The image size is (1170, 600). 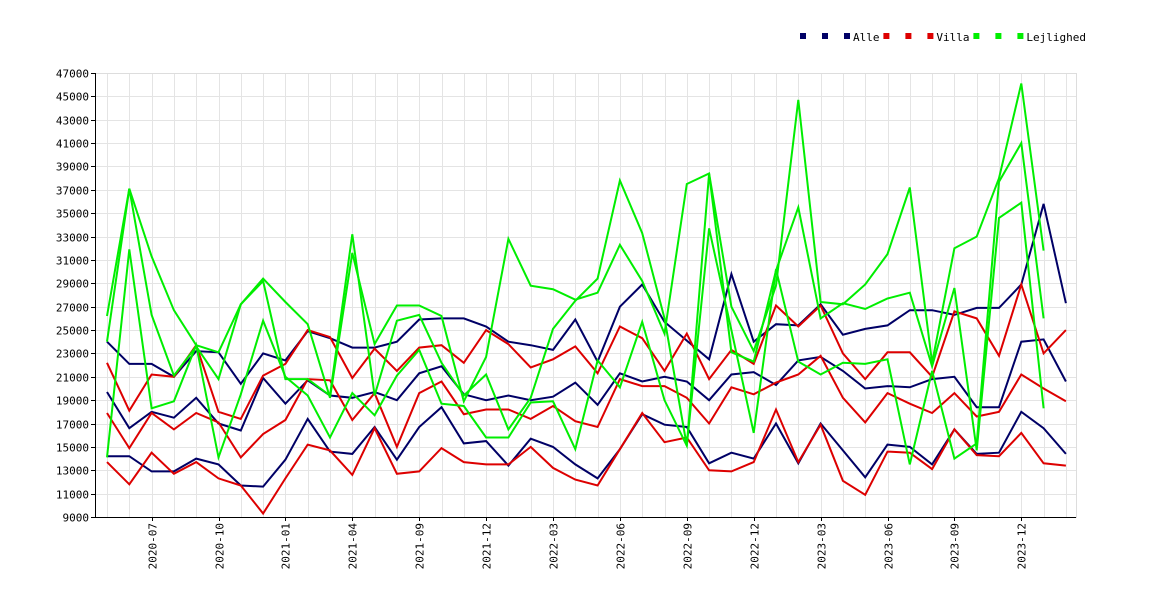 I want to click on x-tick-label: 2023-12, so click(x=1022, y=546).